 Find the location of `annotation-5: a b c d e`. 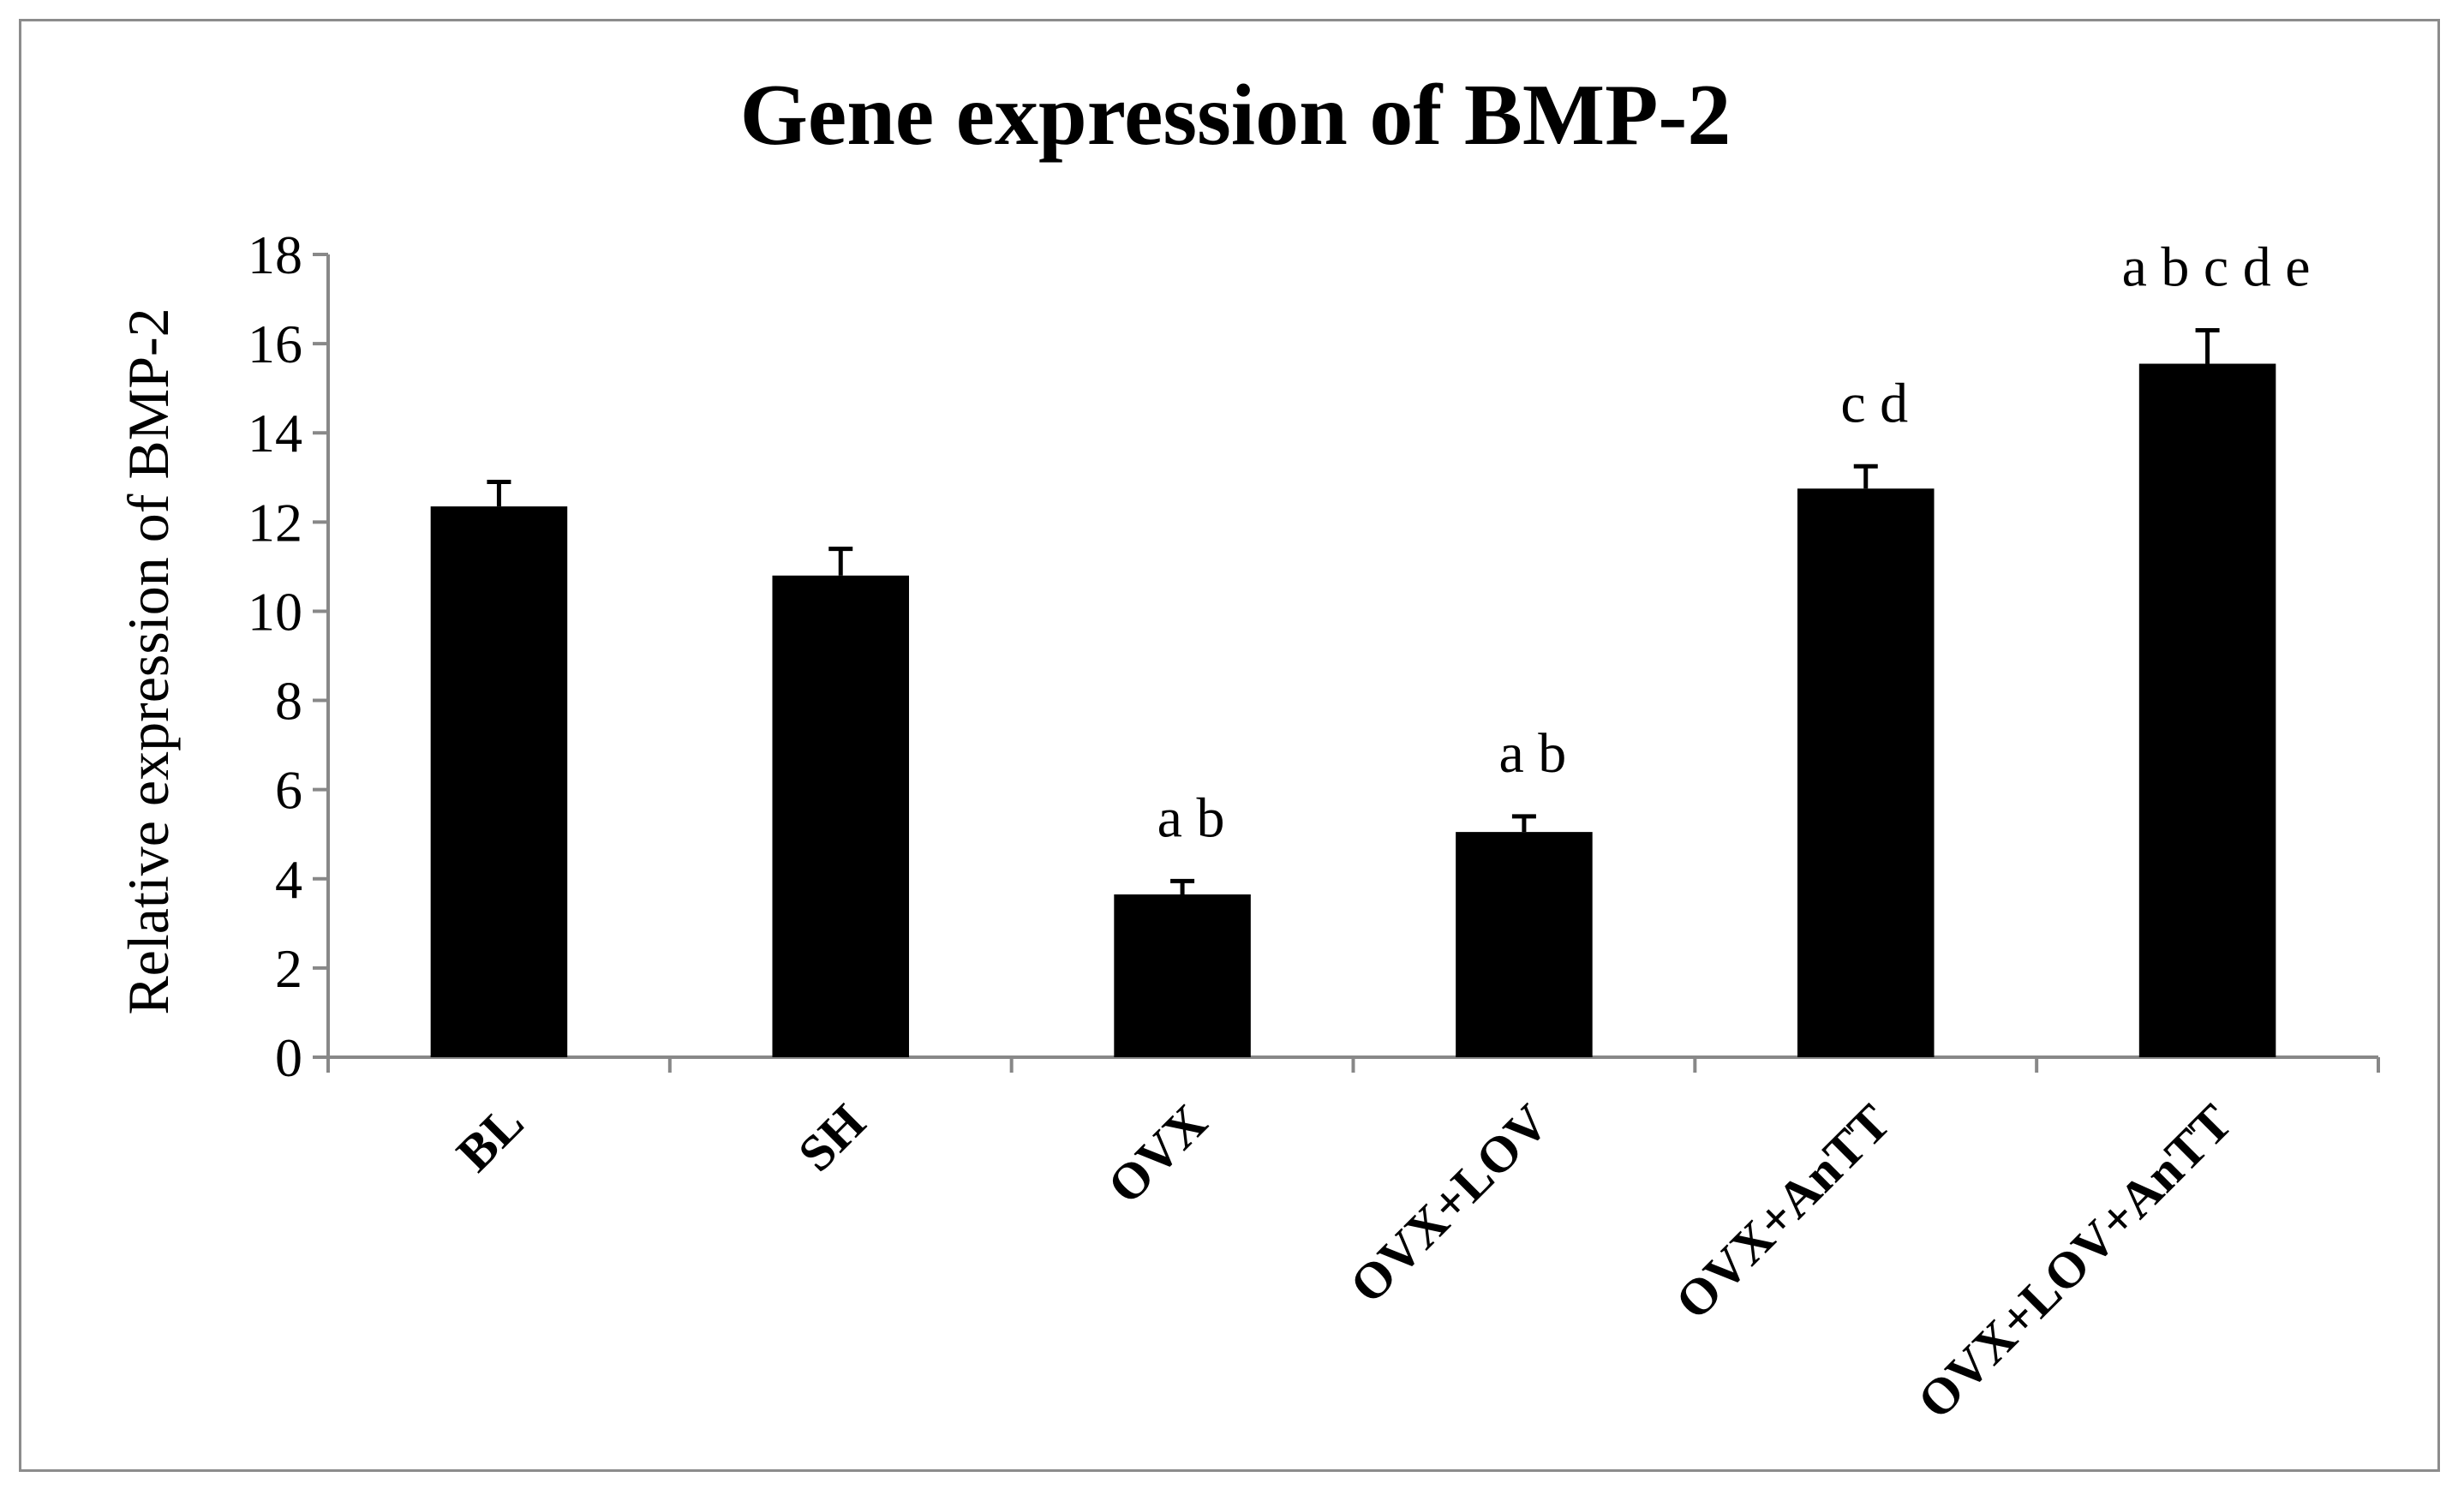

annotation-5: a b c d e is located at coordinates (2216, 267).